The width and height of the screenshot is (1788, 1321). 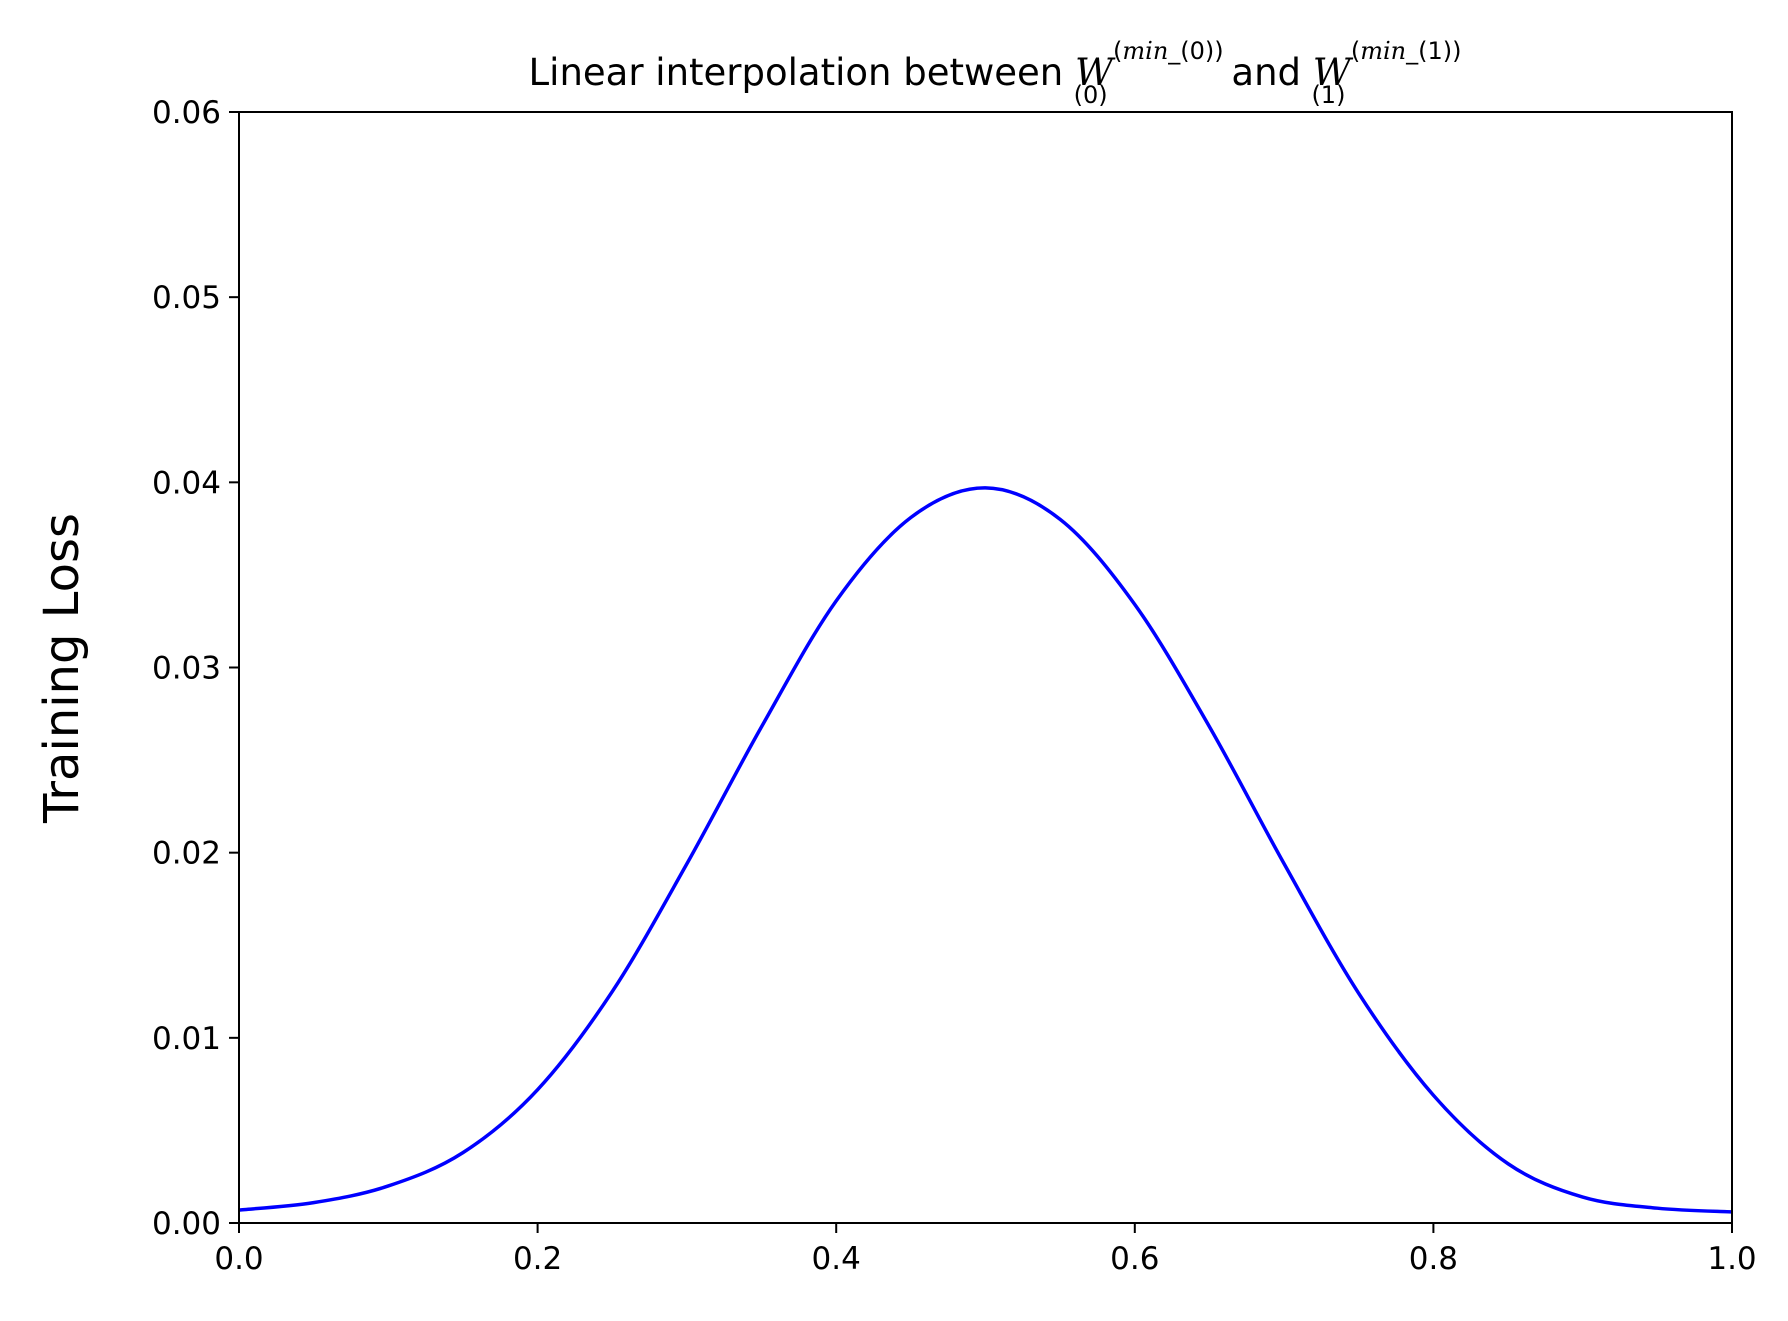 I want to click on x-tick-label: 0.4, so click(x=836, y=1259).